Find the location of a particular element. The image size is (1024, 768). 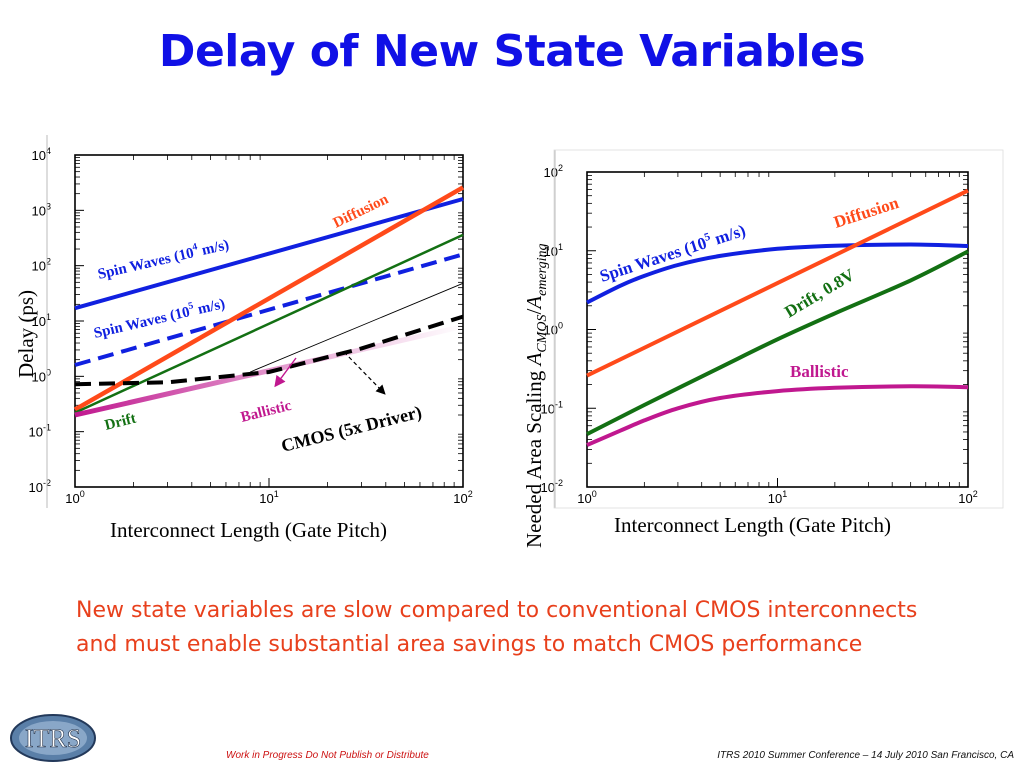

area-label-drift-text: Drift, 0.8V is located at coordinates (819, 293).